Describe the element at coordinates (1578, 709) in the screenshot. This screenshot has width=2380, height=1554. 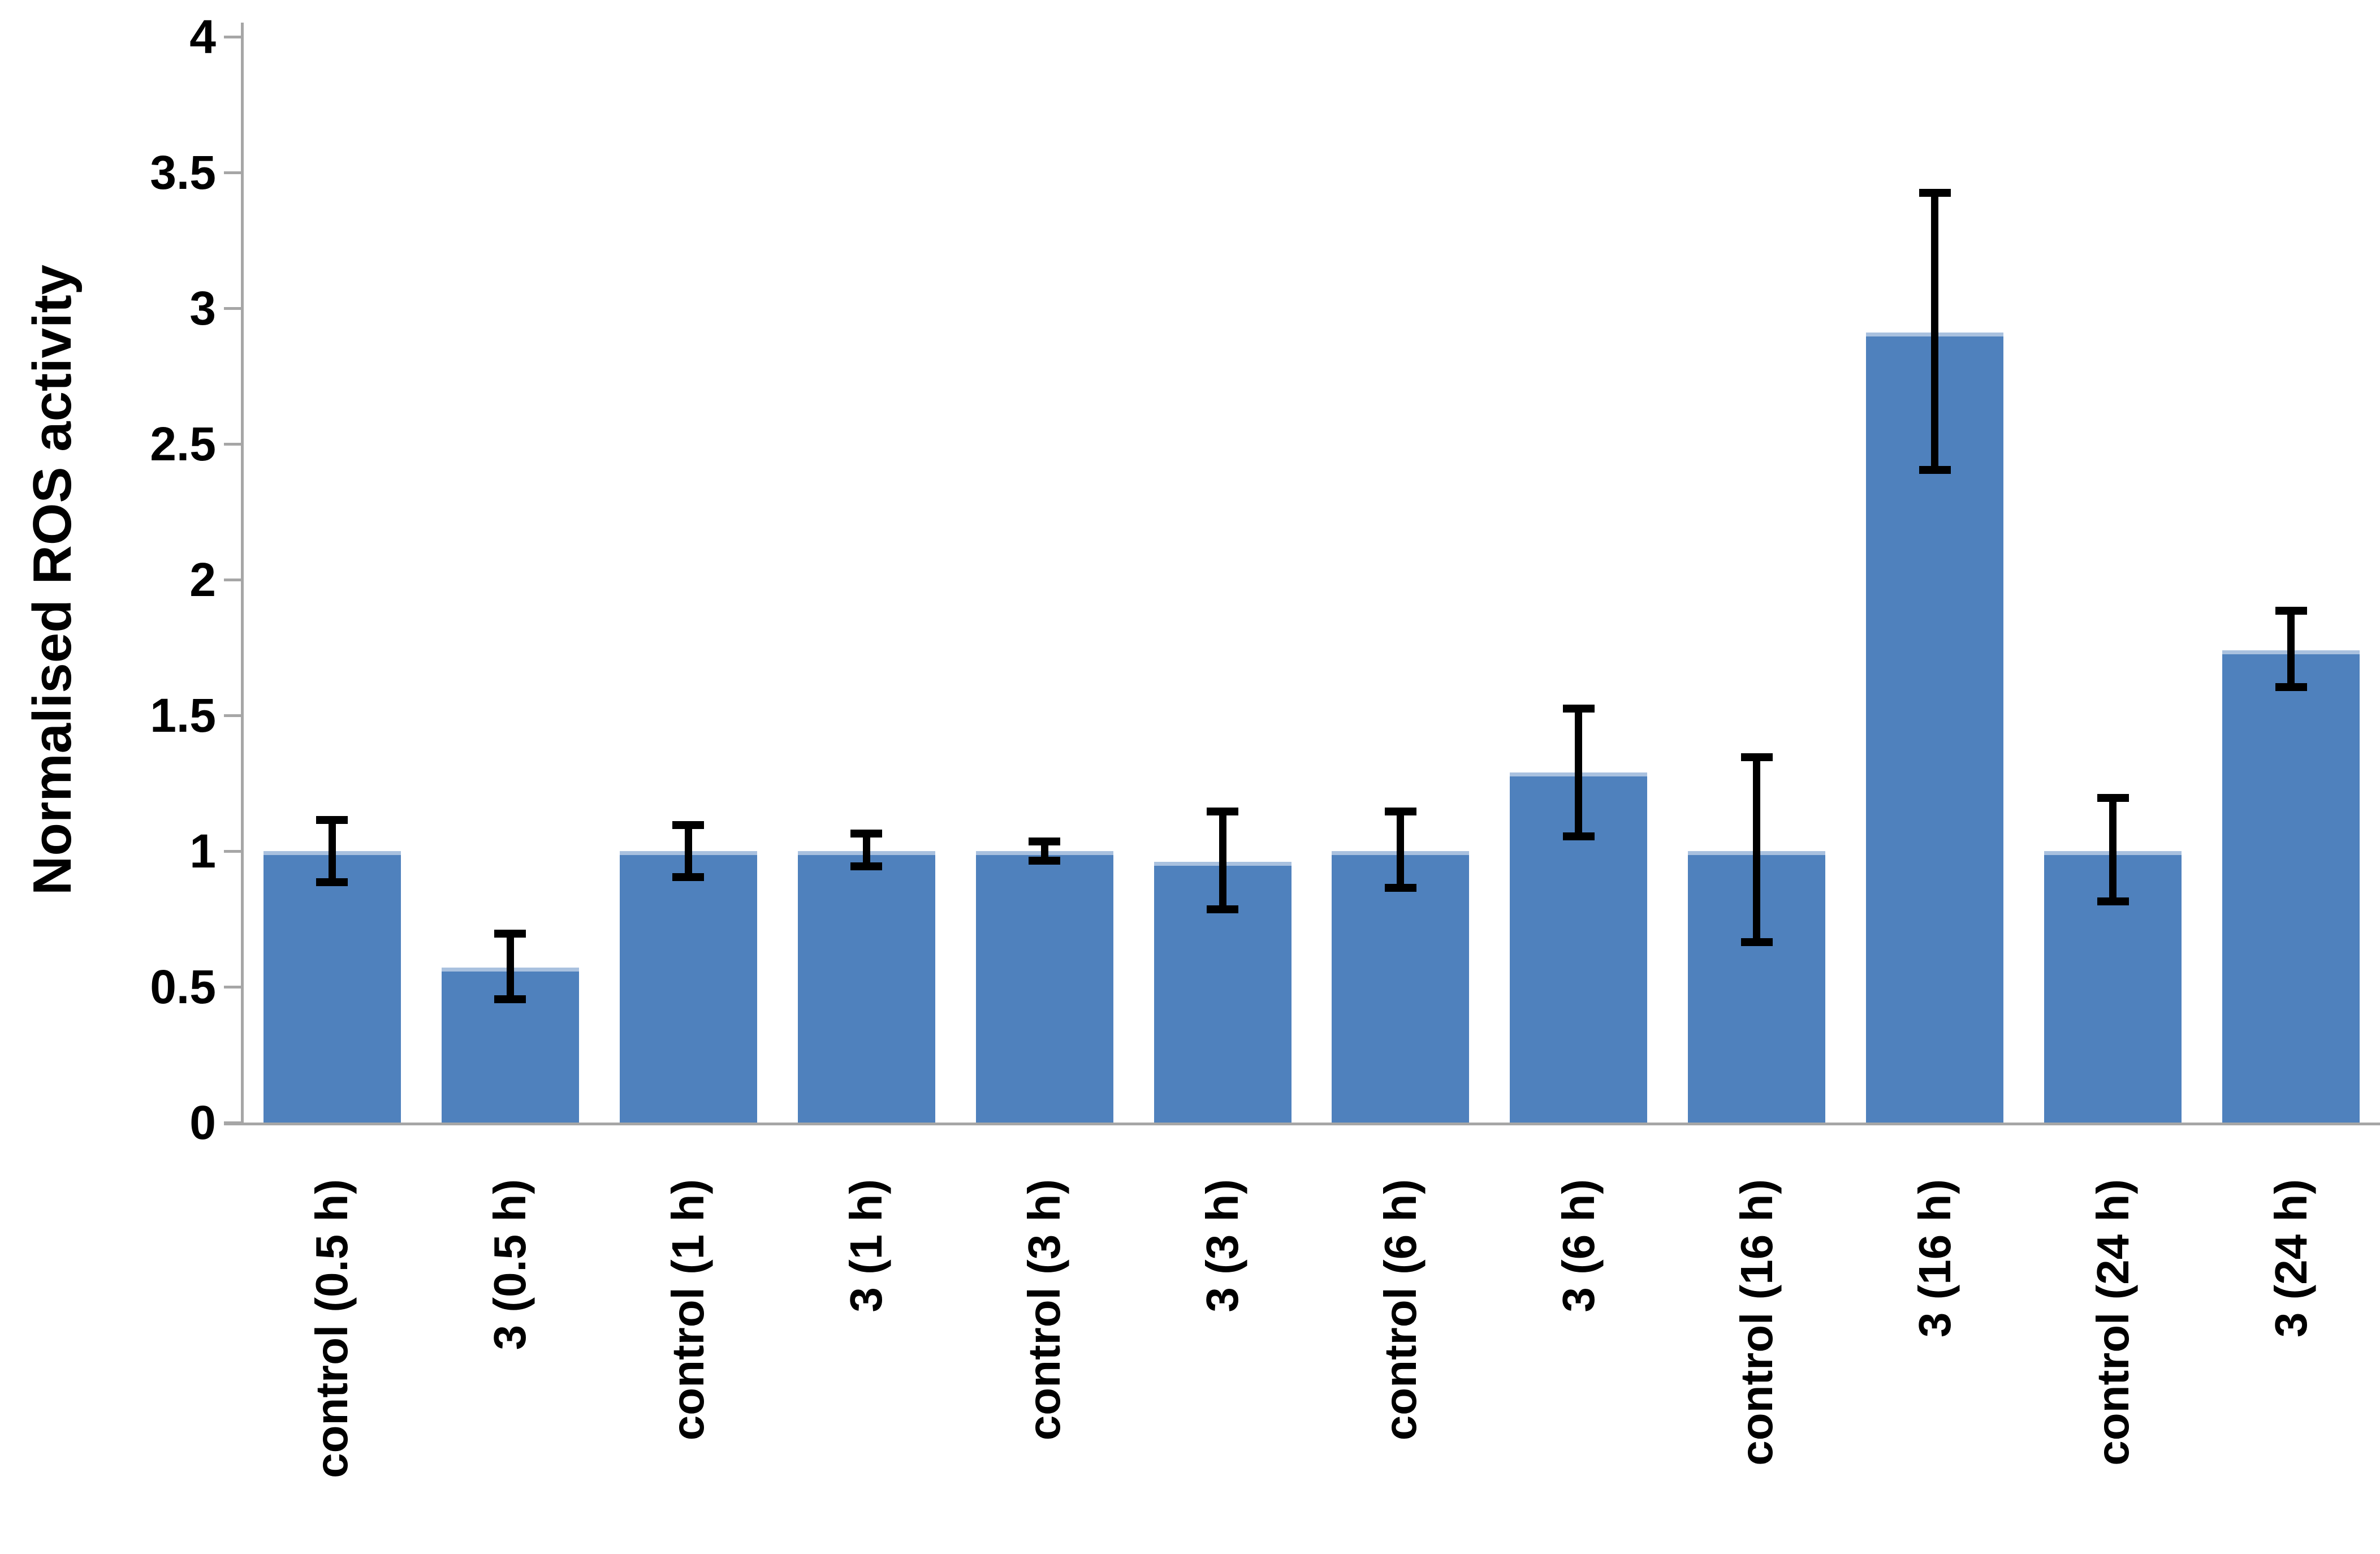
I see `error-cap-top-3-6-h` at that location.